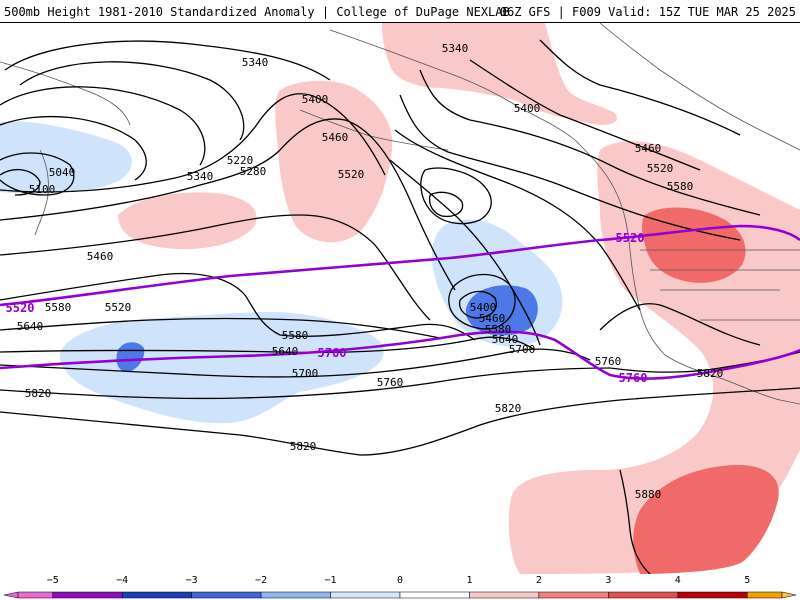  What do you see at coordinates (677, 580) in the screenshot?
I see `colorbar-tick-label: 4` at bounding box center [677, 580].